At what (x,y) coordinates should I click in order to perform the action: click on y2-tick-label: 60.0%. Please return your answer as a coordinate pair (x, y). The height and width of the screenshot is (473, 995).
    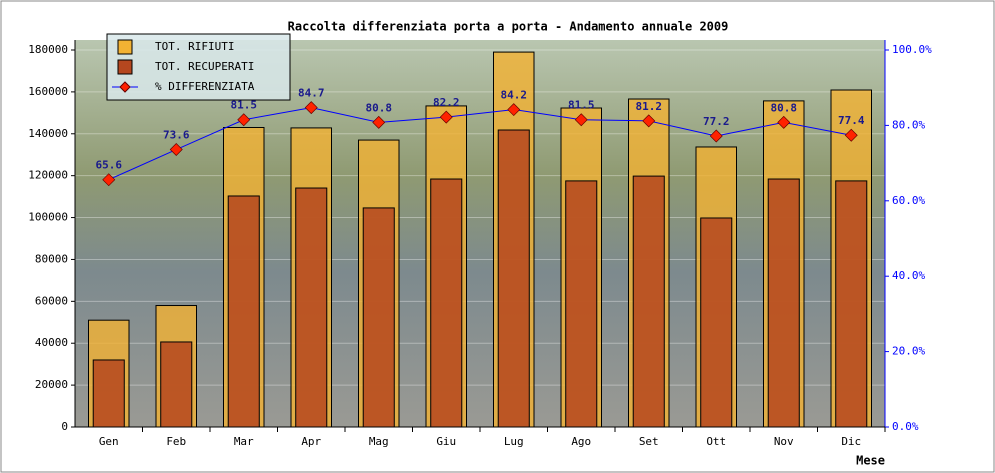
    Looking at the image, I should click on (908, 200).